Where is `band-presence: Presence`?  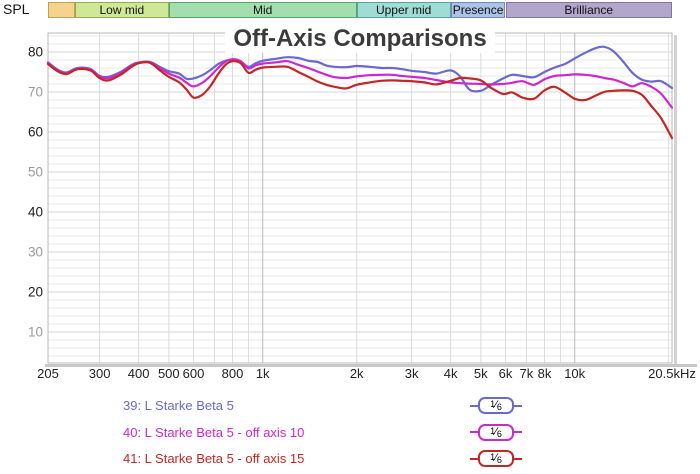 band-presence: Presence is located at coordinates (478, 10).